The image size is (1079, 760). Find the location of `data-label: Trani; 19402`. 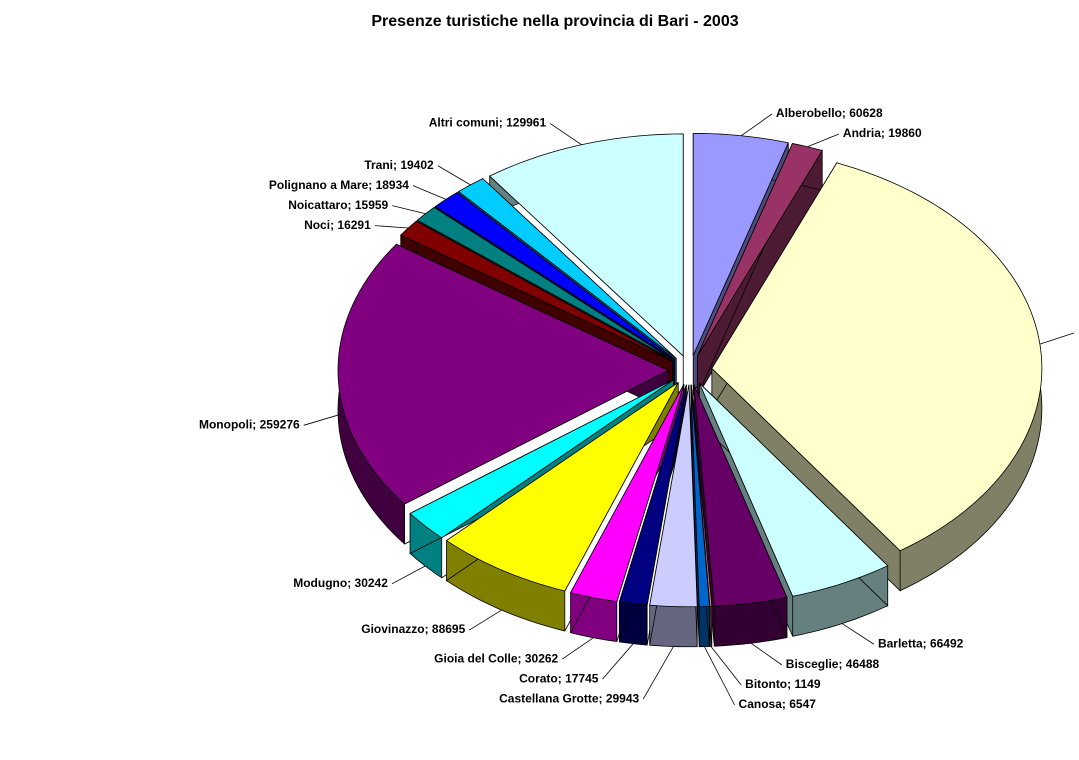

data-label: Trani; 19402 is located at coordinates (399, 165).